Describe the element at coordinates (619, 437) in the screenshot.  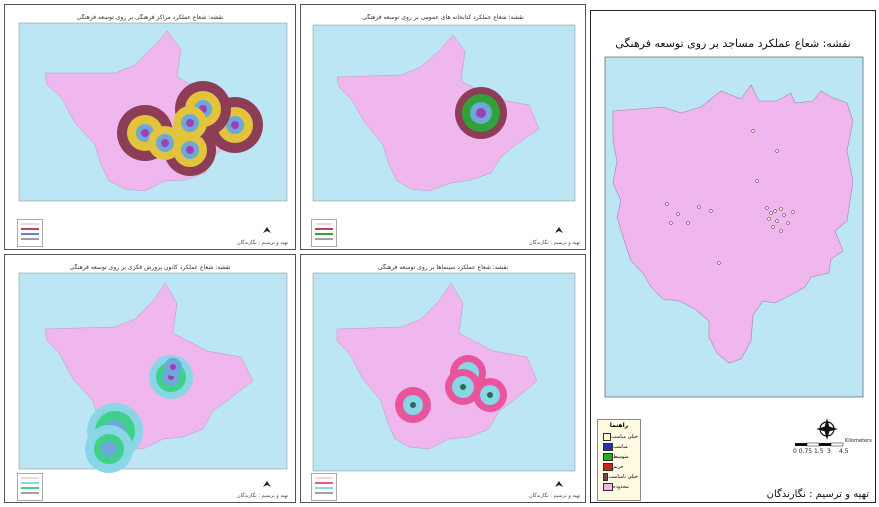
I see `legend-item: خیلی مناسب` at that location.